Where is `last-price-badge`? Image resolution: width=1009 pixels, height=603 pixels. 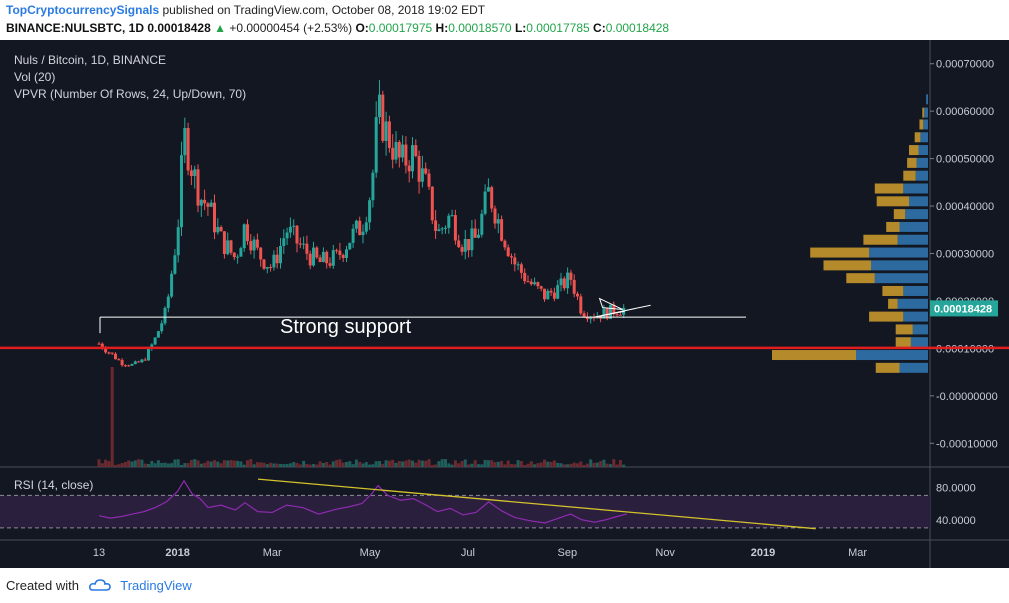
last-price-badge is located at coordinates (964, 308).